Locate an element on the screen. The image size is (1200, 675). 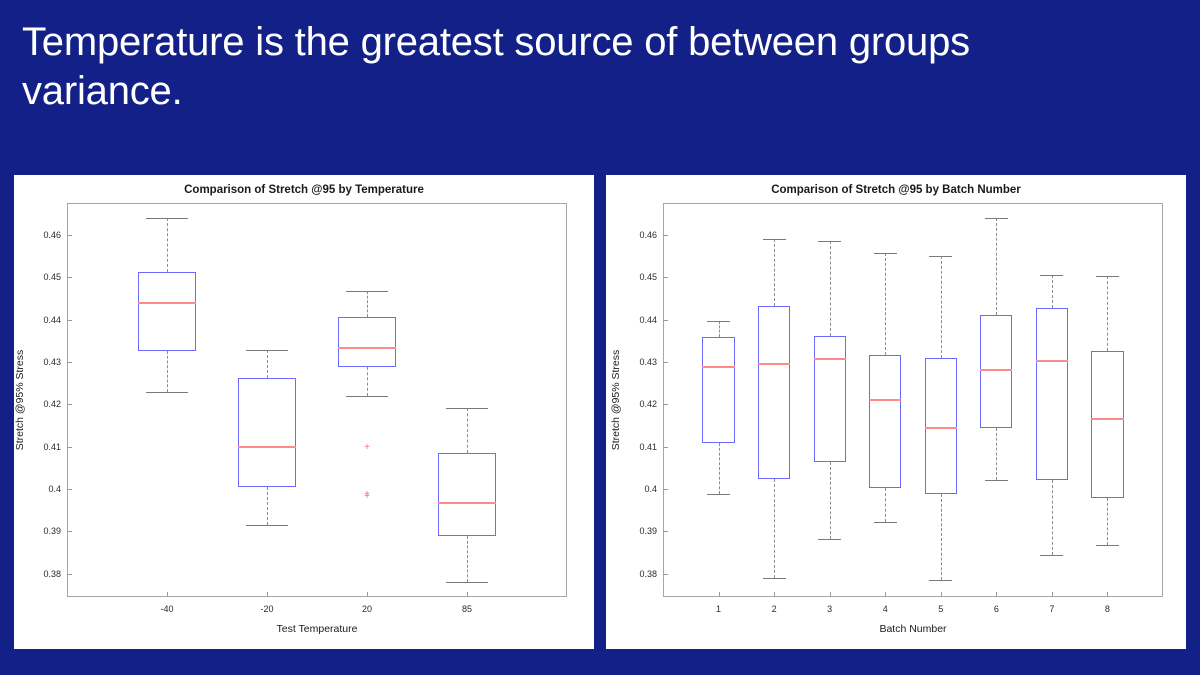
y-axis-tick-label: 0.46 is located at coordinates (52, 234).